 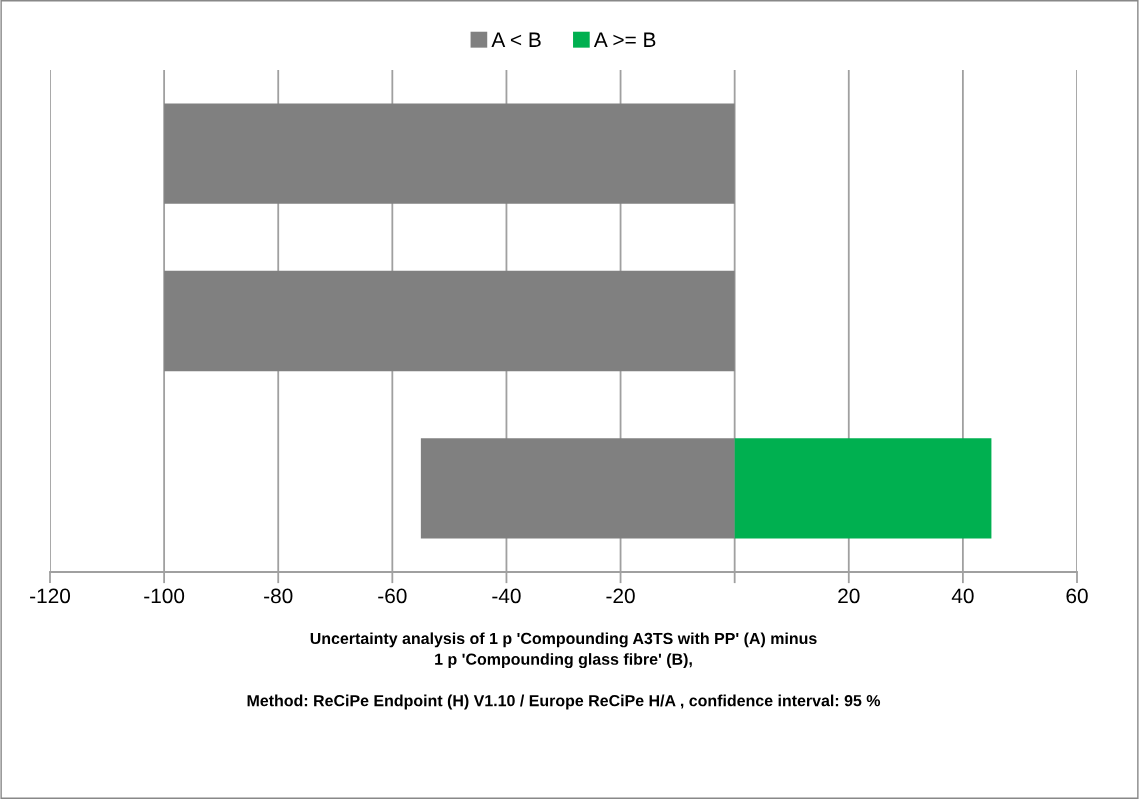 I want to click on x-tick-label: -60, so click(x=392, y=596).